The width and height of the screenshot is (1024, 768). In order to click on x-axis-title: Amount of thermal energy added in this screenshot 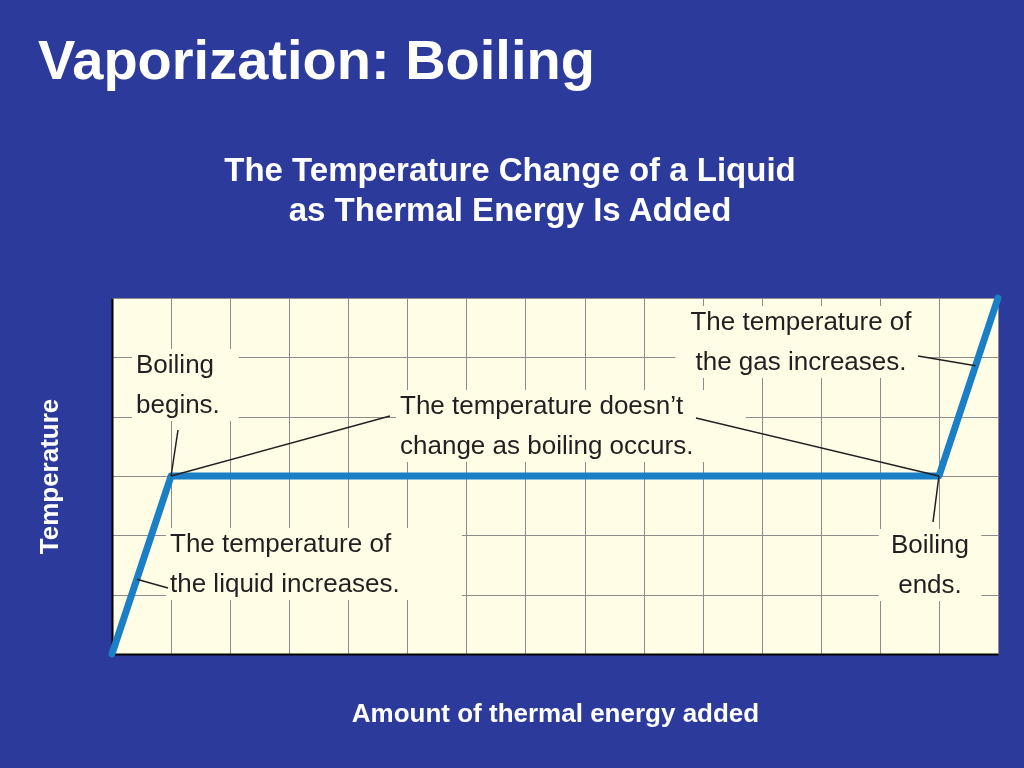, I will do `click(555, 712)`.